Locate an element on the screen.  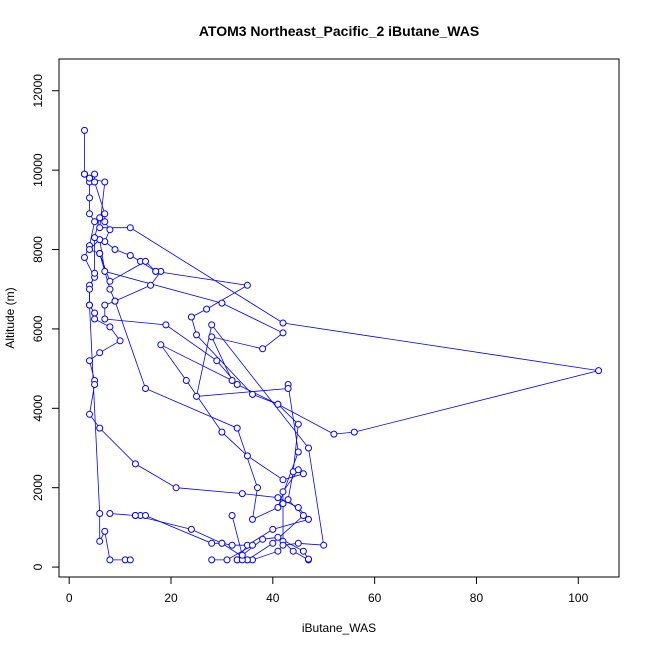
y-tick-label: 6000 is located at coordinates (38, 328).